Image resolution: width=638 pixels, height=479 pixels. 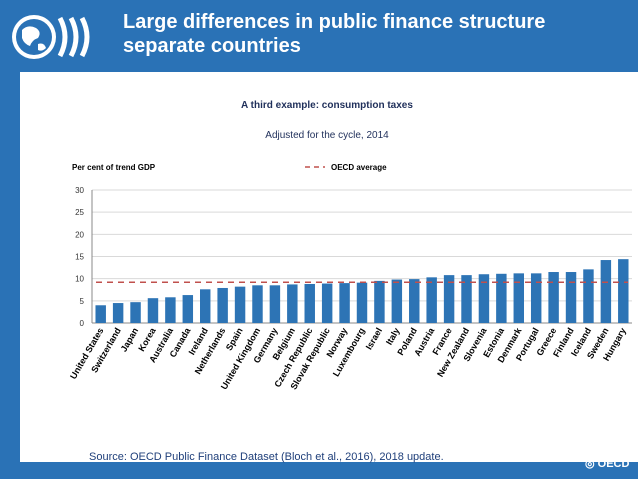 I want to click on y-tick-label: 25, so click(x=79, y=212).